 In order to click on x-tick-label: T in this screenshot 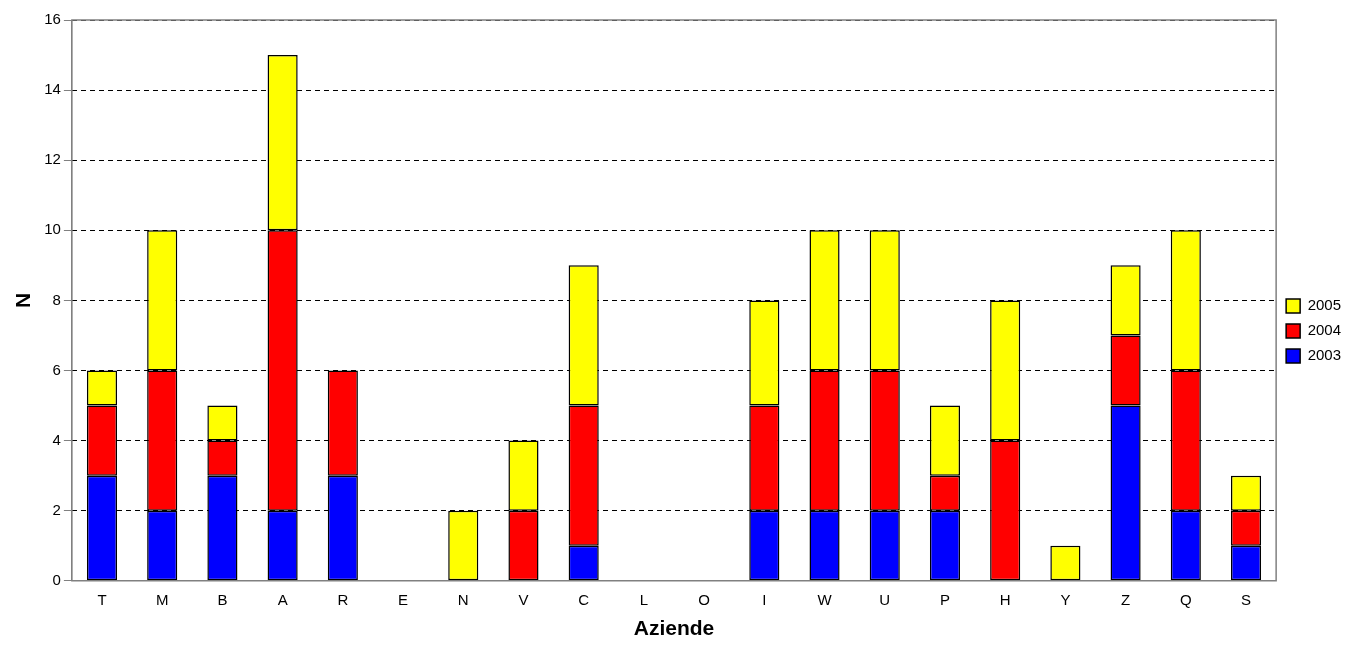, I will do `click(102, 599)`.